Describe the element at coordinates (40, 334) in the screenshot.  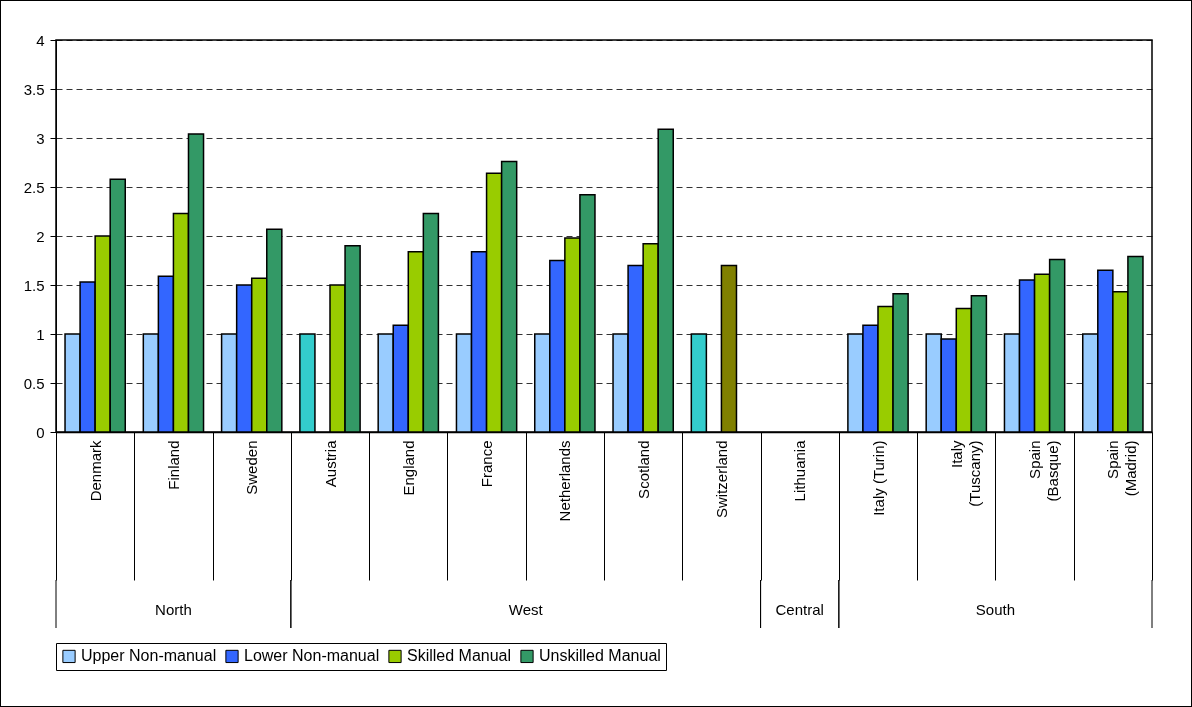
I see `y-tick-label: 1` at that location.